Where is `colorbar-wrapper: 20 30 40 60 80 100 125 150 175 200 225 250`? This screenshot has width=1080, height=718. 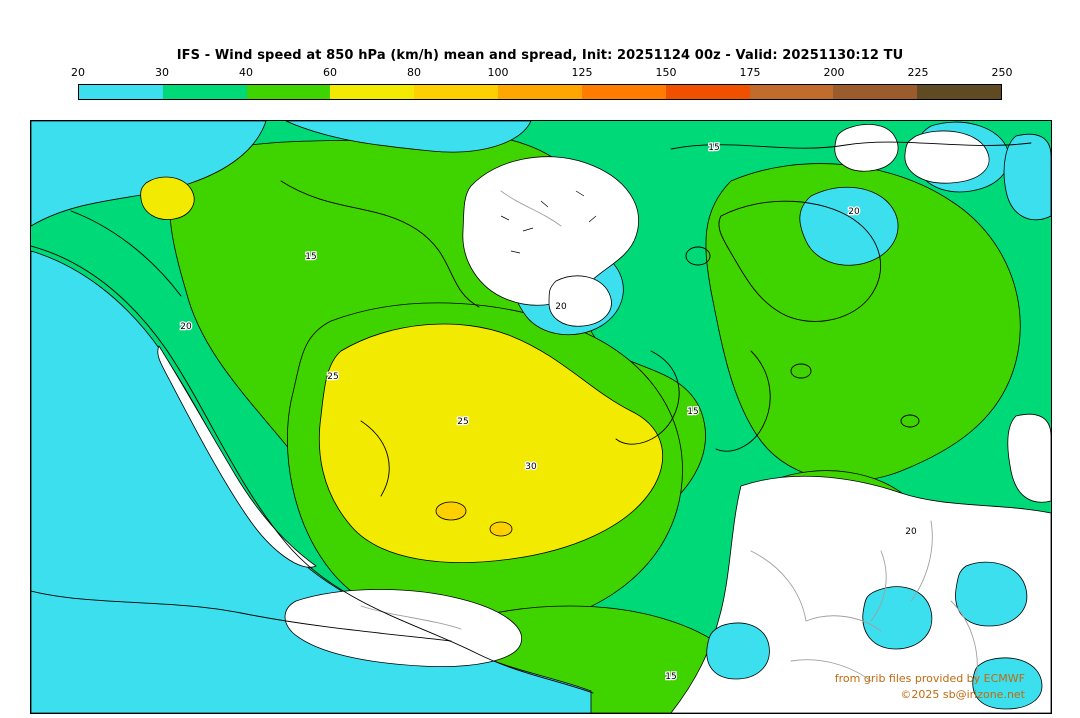 colorbar-wrapper: 20 30 40 60 80 100 125 150 175 200 225 250 is located at coordinates (542, 83).